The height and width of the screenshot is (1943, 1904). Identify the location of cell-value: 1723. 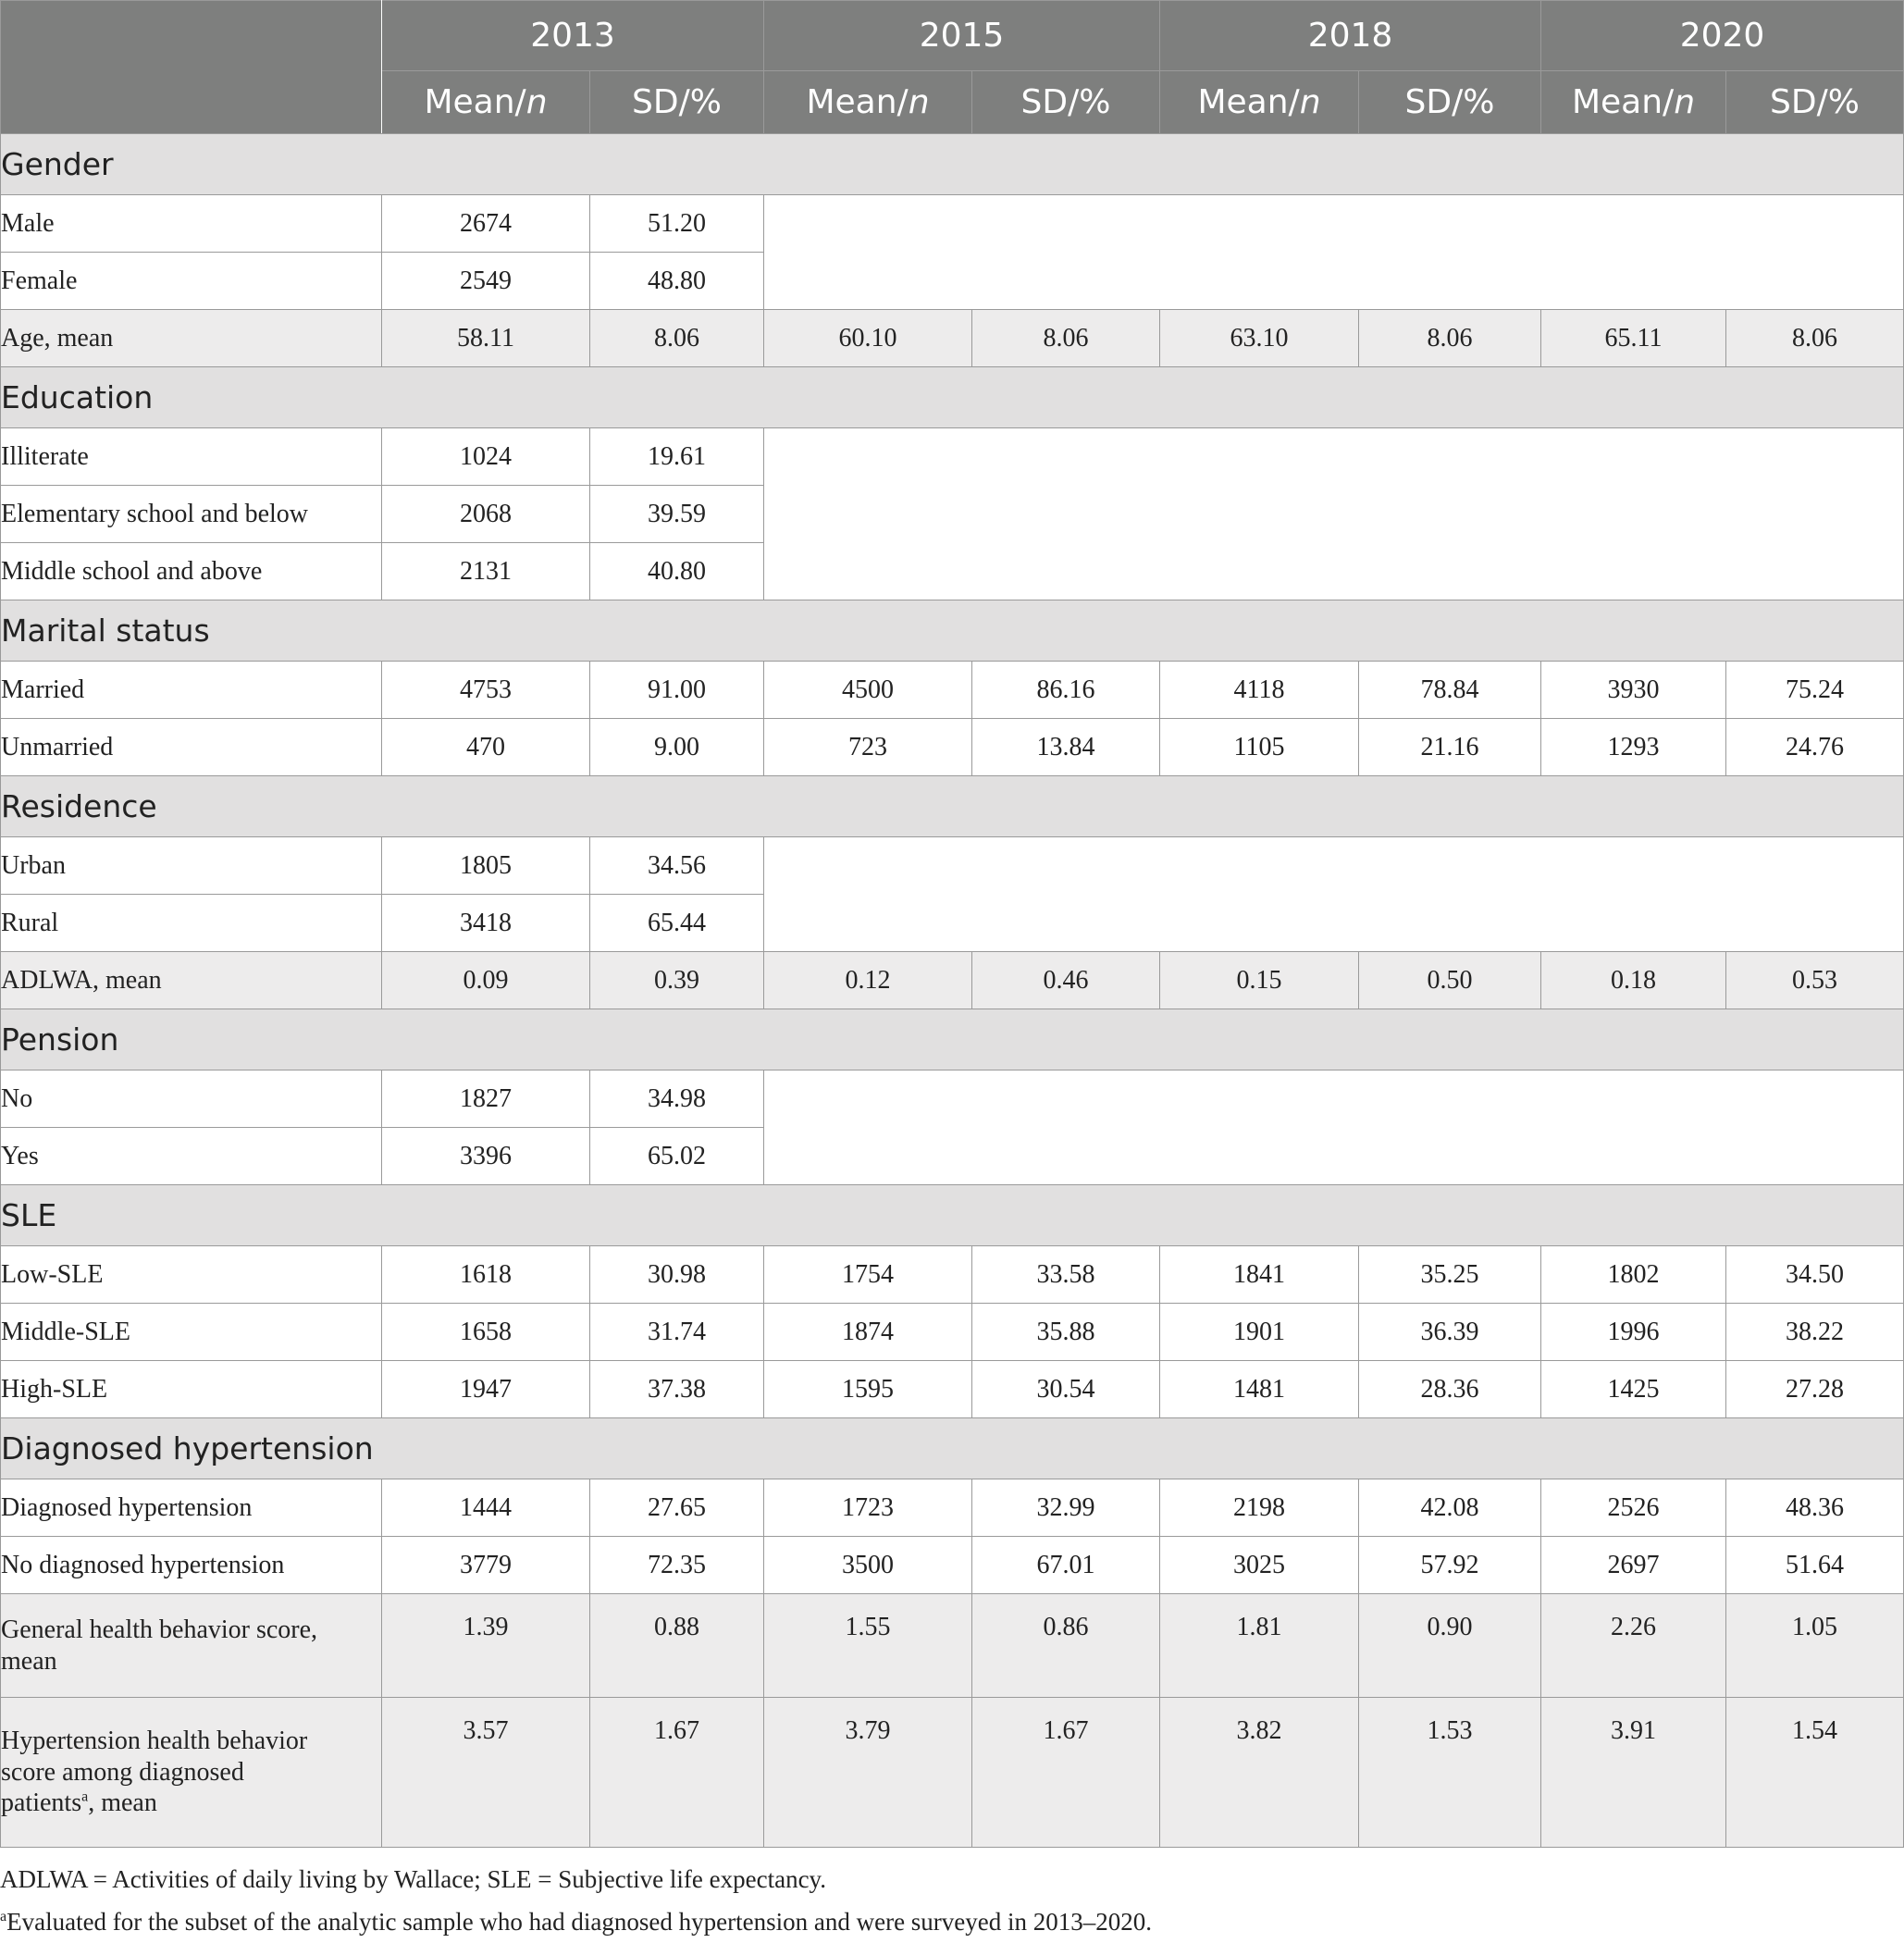
(867, 1508).